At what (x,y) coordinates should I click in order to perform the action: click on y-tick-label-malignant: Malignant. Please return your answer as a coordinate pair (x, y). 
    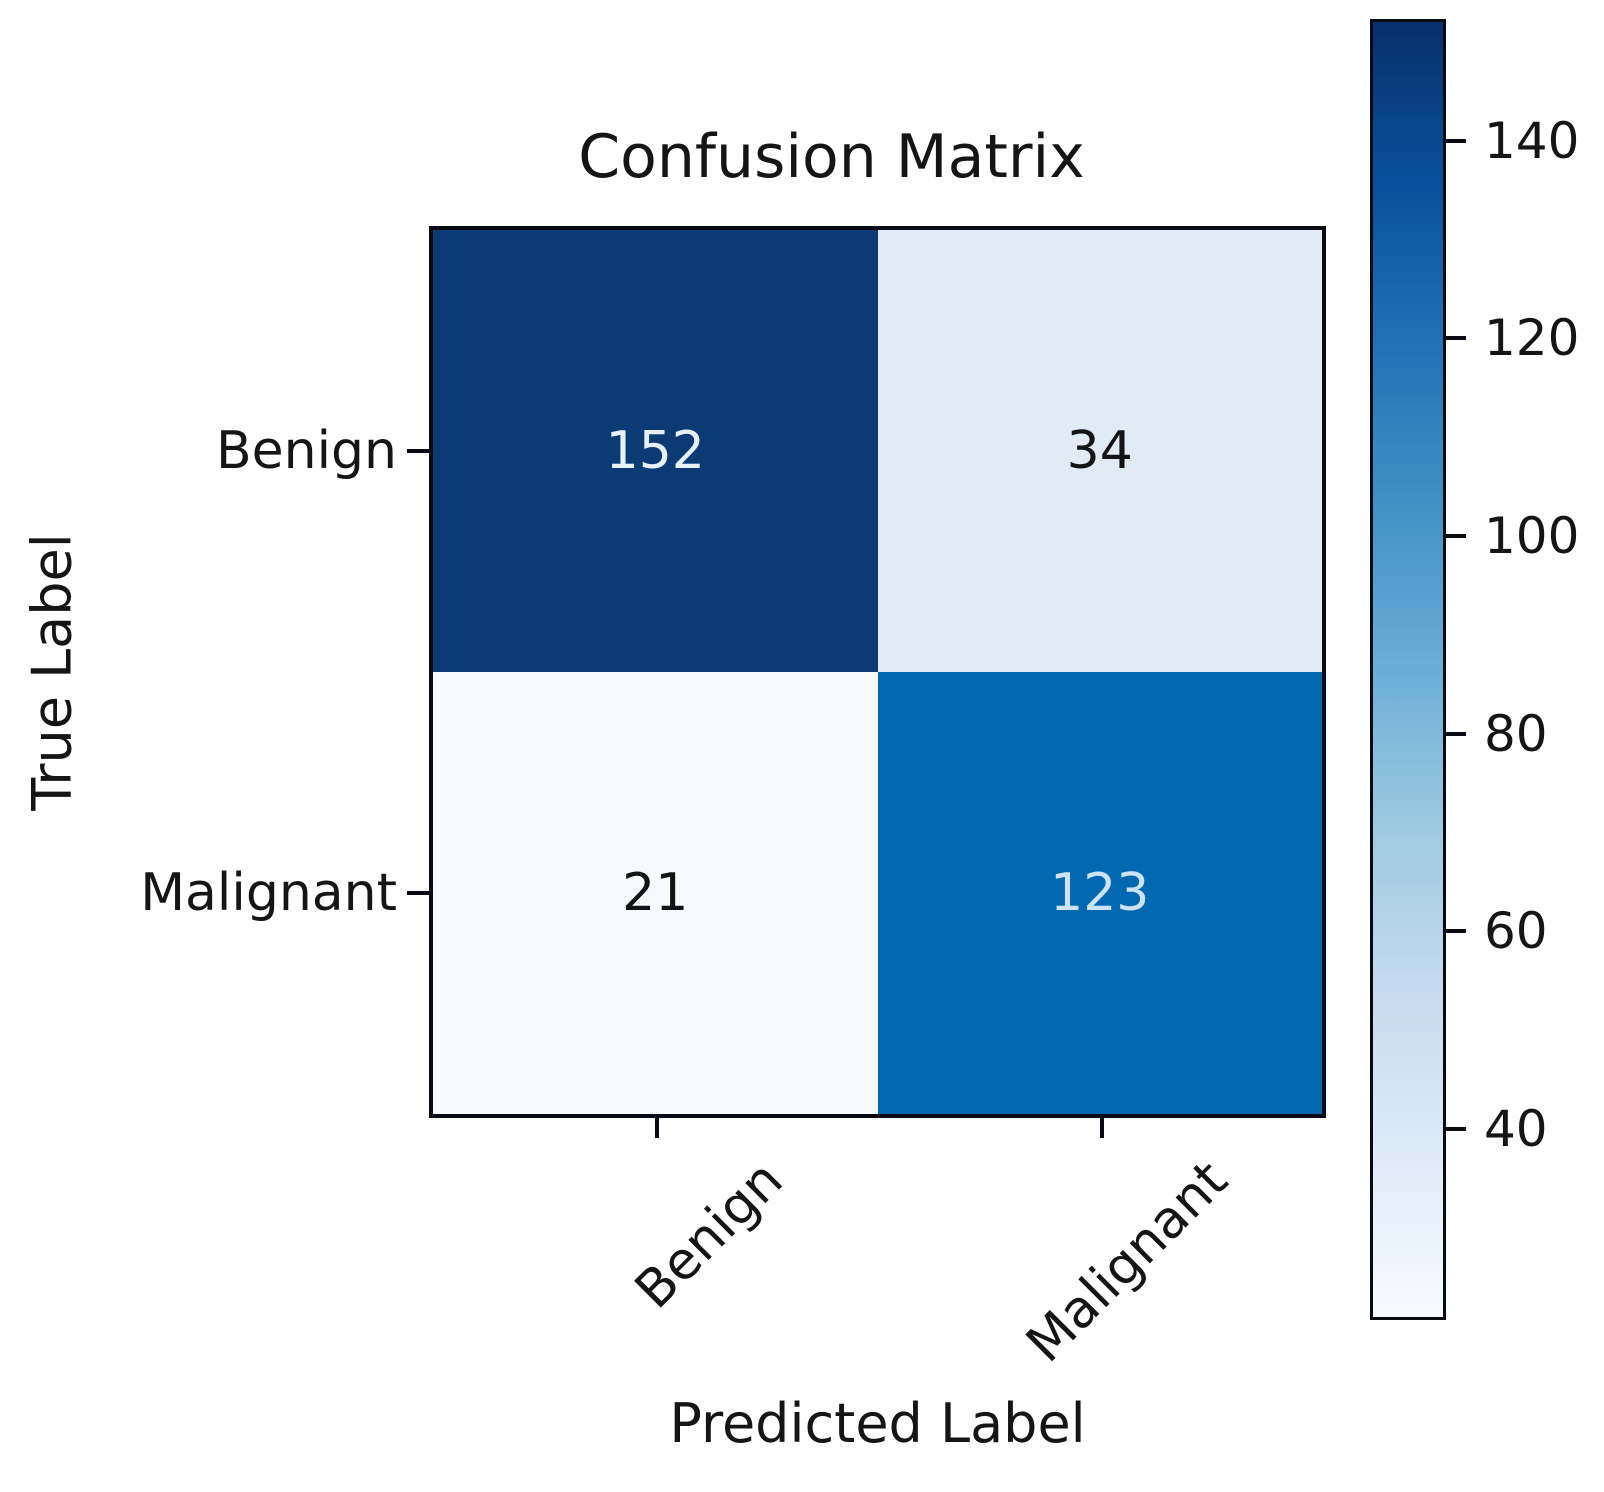
    Looking at the image, I should click on (268, 893).